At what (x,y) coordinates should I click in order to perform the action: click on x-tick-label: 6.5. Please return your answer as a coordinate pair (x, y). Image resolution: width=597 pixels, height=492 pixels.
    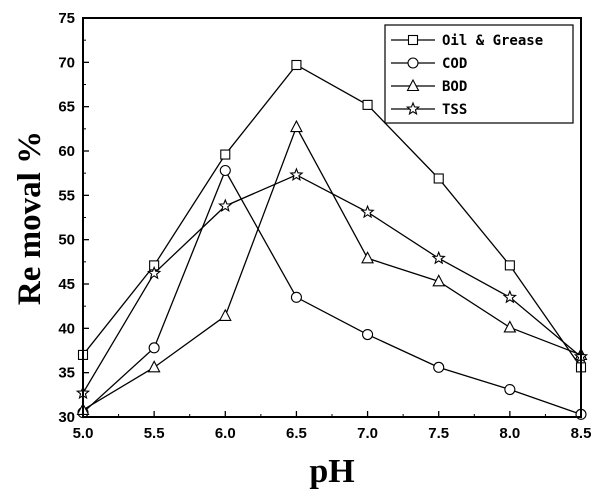
    Looking at the image, I should click on (296, 433).